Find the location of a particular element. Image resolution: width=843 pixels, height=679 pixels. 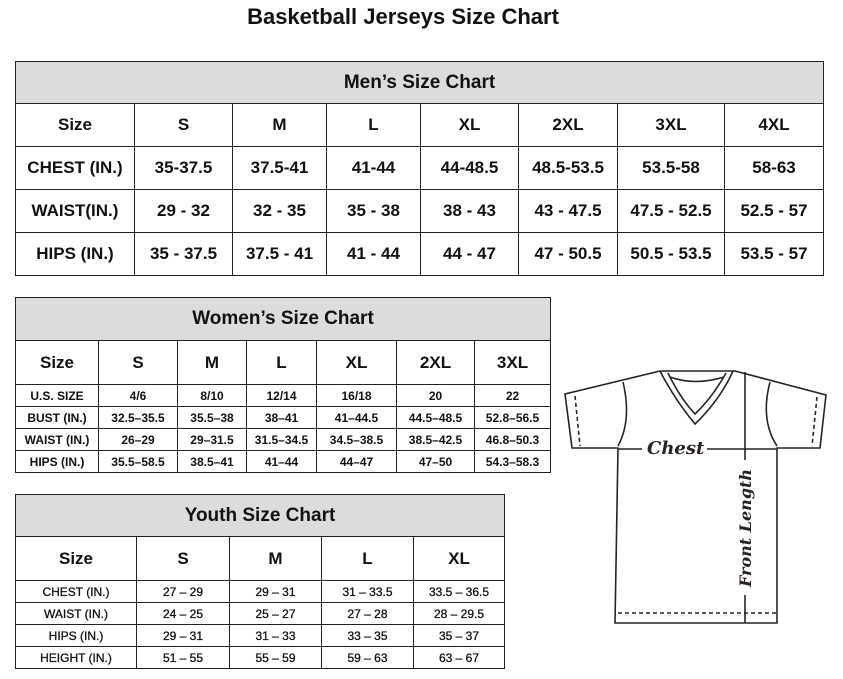

table-cell: 48.5-53.5 is located at coordinates (568, 168).